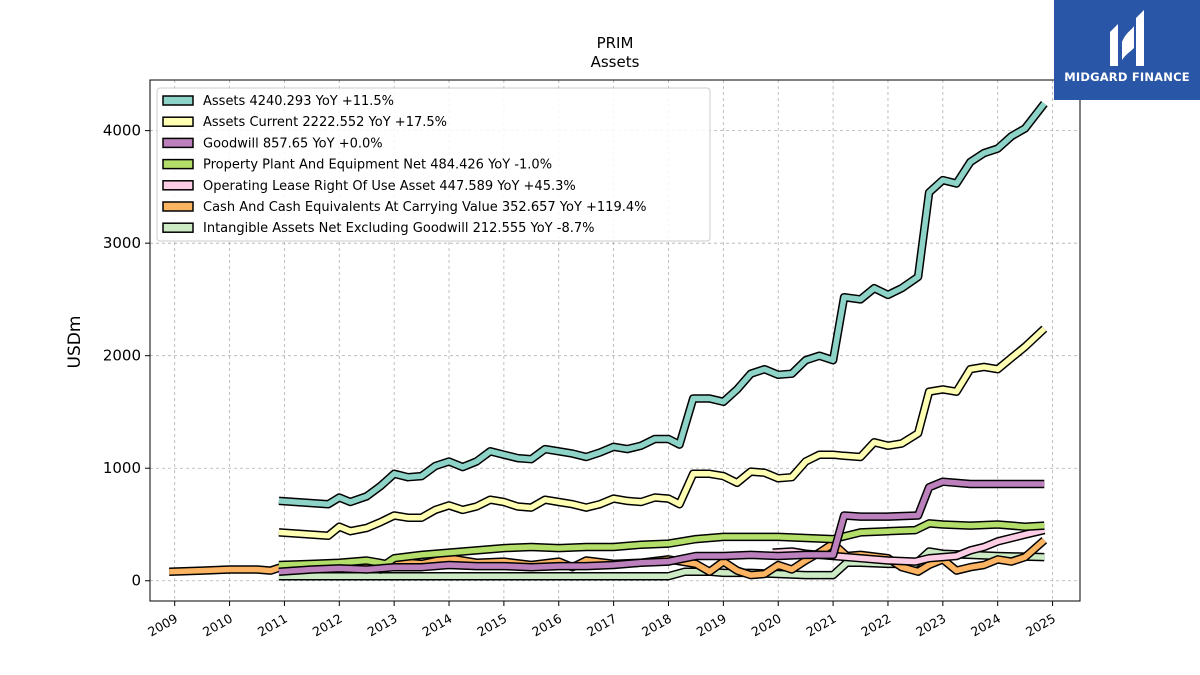 This screenshot has width=1200, height=675. I want to click on x-tick-label: 2021, so click(821, 625).